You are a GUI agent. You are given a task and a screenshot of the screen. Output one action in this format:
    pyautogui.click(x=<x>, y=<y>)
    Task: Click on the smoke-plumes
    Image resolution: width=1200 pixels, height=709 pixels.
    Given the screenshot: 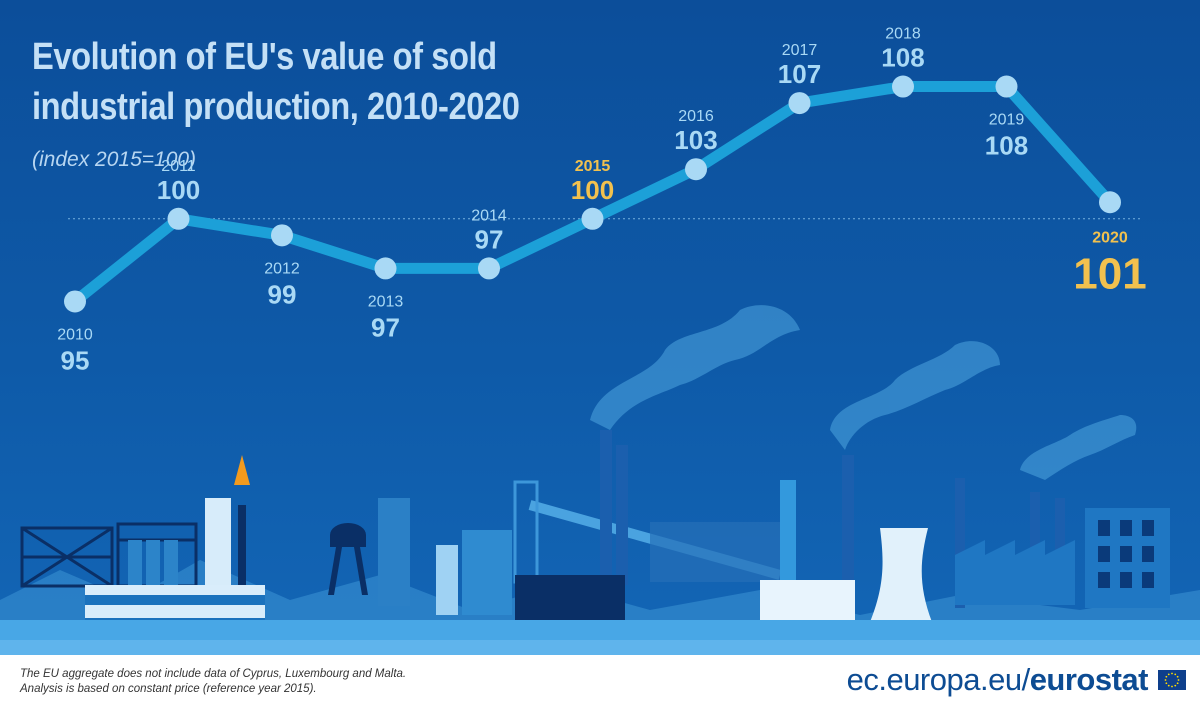 What is the action you would take?
    pyautogui.click(x=863, y=392)
    